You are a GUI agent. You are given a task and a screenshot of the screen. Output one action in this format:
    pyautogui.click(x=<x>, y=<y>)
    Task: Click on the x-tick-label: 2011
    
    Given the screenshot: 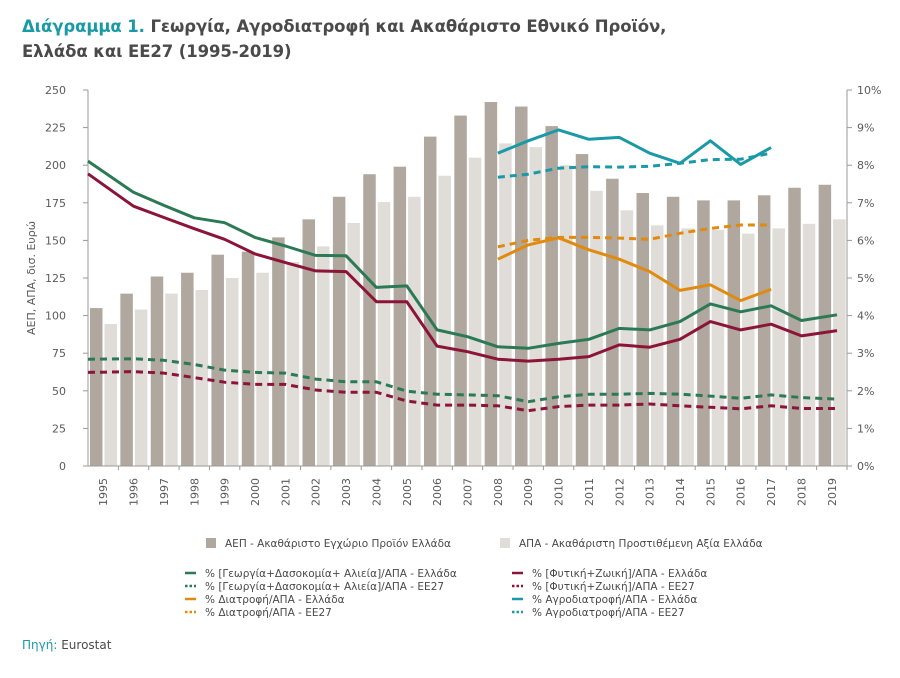 What is the action you would take?
    pyautogui.click(x=589, y=492)
    